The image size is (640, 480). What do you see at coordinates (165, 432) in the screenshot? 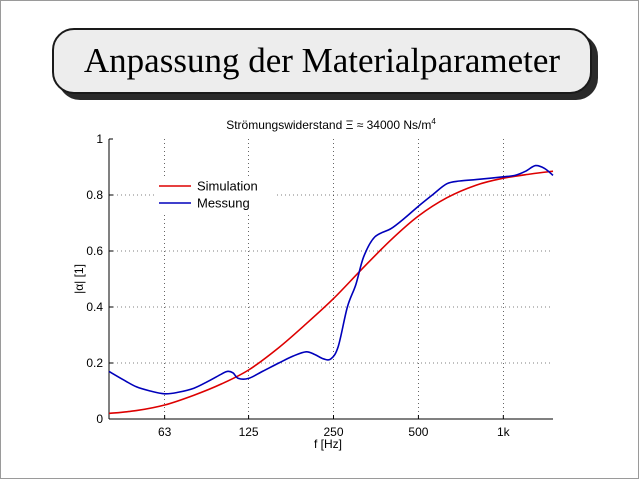
I see `x-tick-label: 63` at bounding box center [165, 432].